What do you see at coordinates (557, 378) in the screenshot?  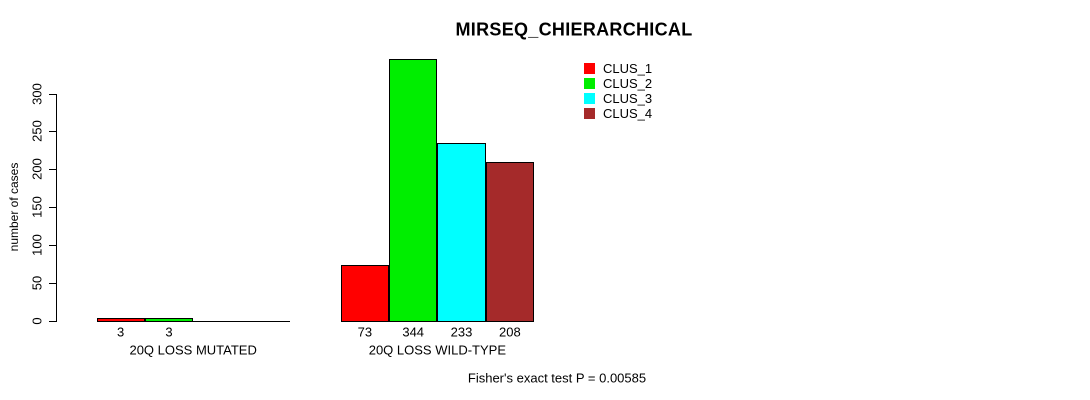 I see `annotation-text: Fisher's exact test P = 0.00585` at bounding box center [557, 378].